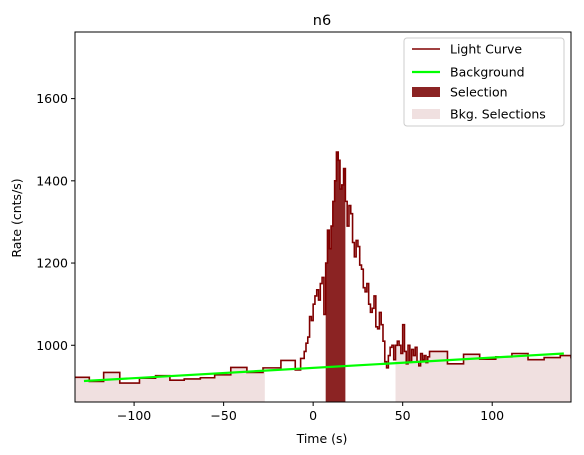 This screenshot has height=455, width=584. I want to click on selection-region, so click(335, 277).